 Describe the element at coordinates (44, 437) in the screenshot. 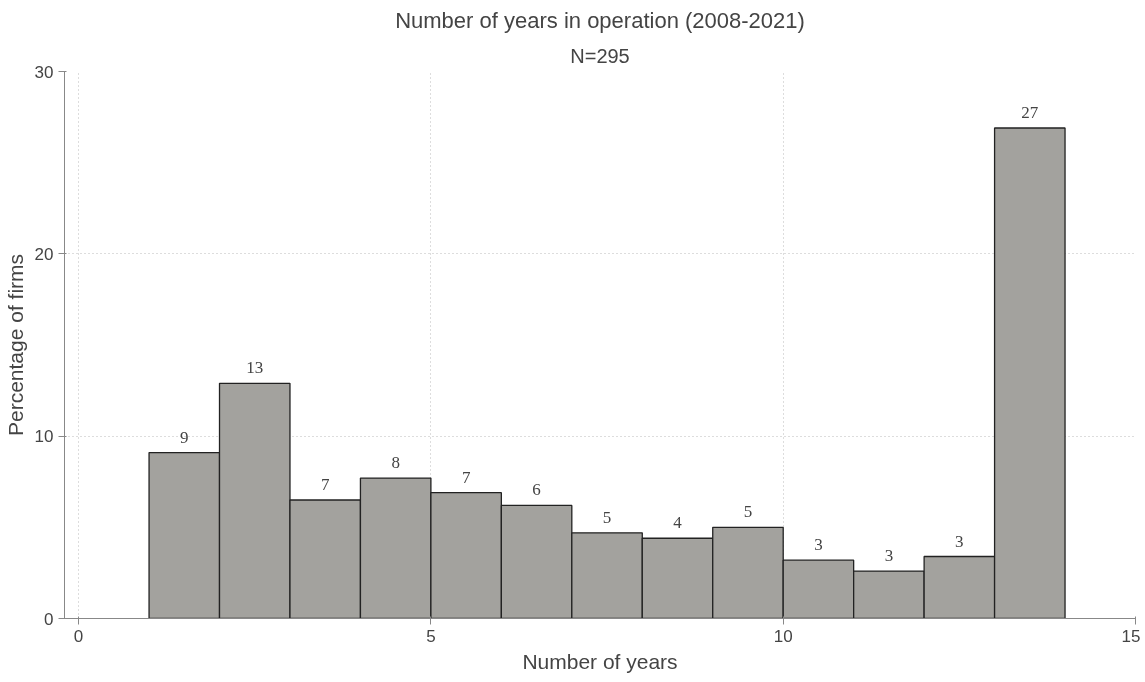

I see `y-tick-label: 10` at that location.